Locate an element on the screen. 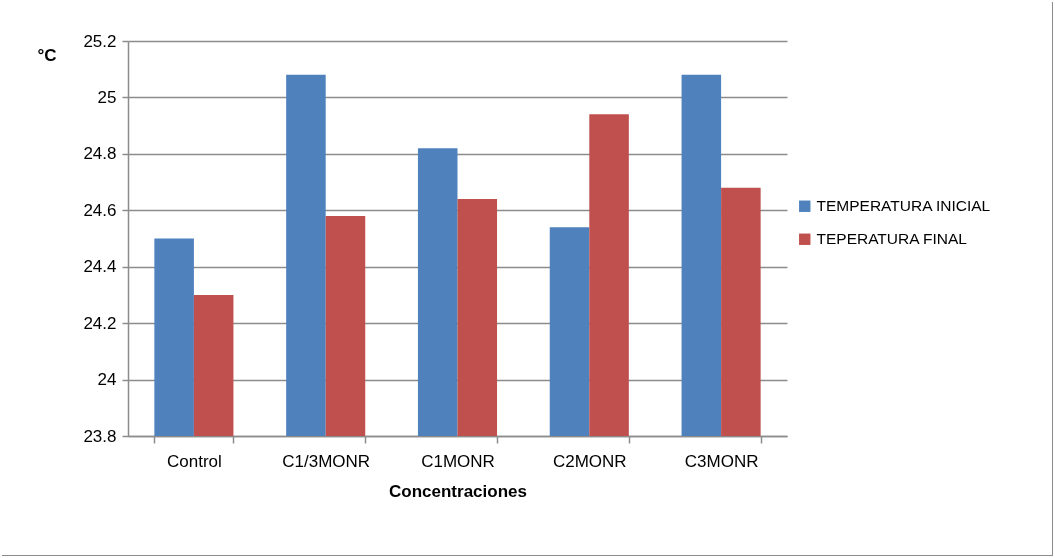 The width and height of the screenshot is (1055, 558). x-tick-label: C2MONR is located at coordinates (589, 461).